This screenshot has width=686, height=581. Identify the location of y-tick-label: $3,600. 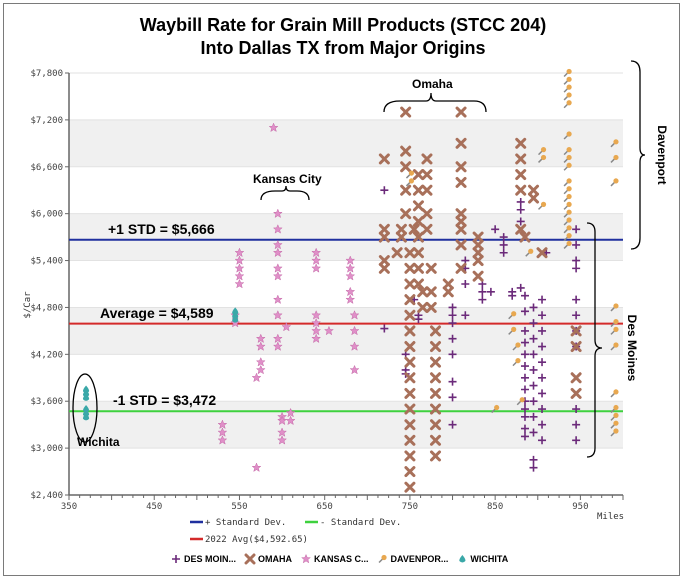
(46, 402).